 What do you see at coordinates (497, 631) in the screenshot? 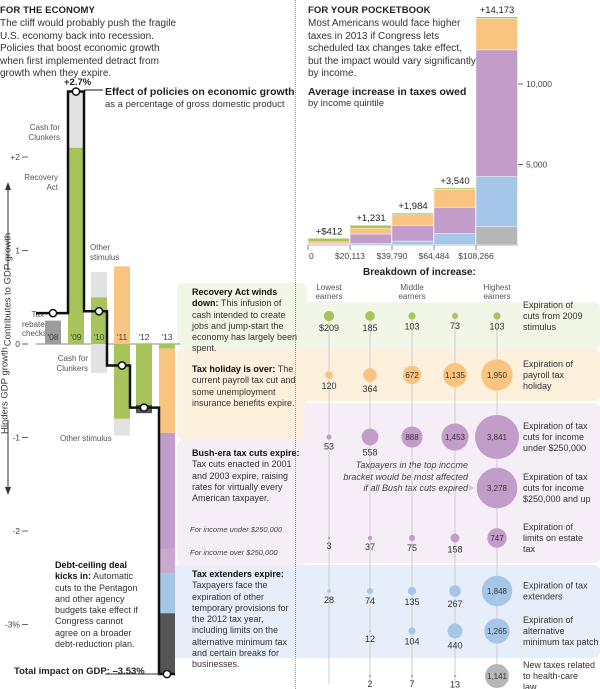
I see `bubble-value: 1,265` at bounding box center [497, 631].